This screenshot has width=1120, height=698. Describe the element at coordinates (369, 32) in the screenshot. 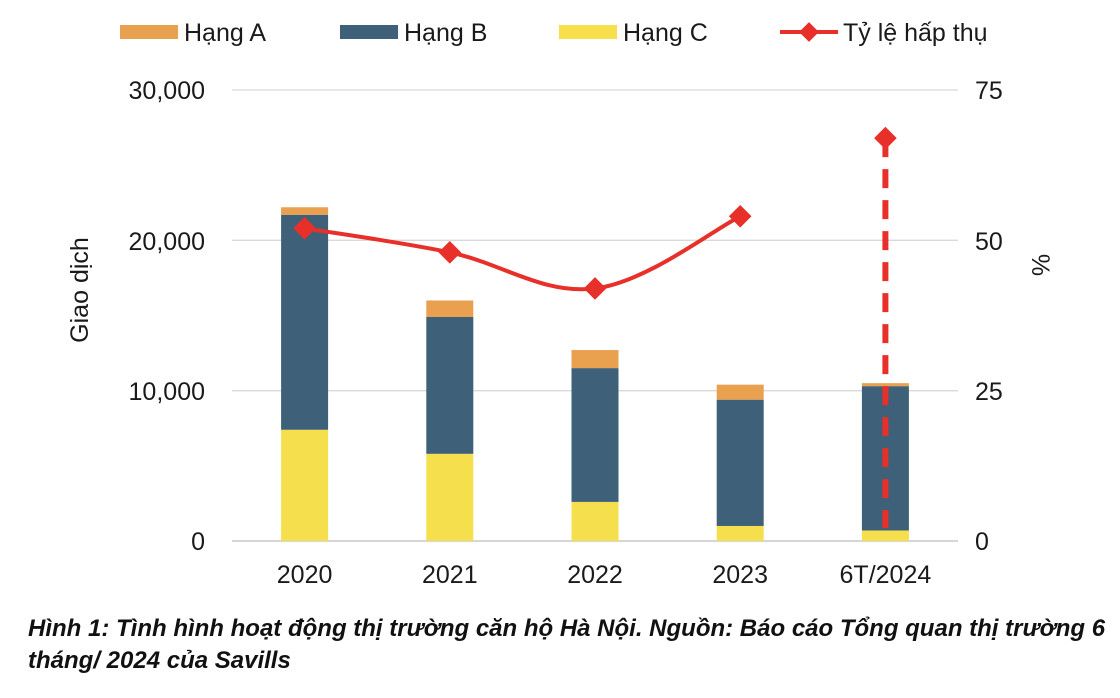

I see `legend-swatch-hang-b` at that location.